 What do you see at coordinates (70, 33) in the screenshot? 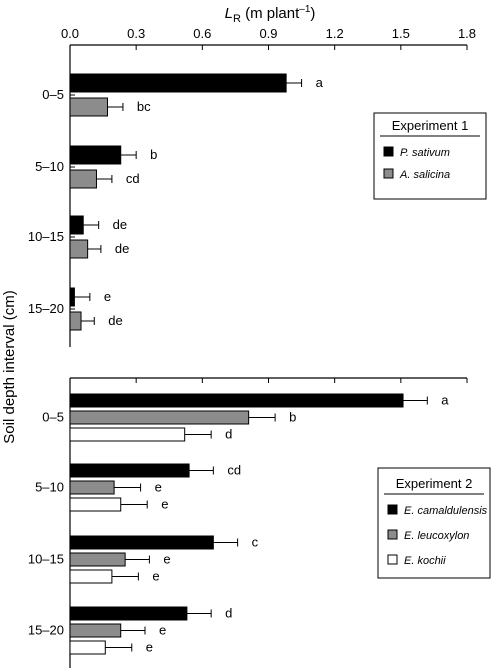
I see `x-tick-label: 0.0` at bounding box center [70, 33].